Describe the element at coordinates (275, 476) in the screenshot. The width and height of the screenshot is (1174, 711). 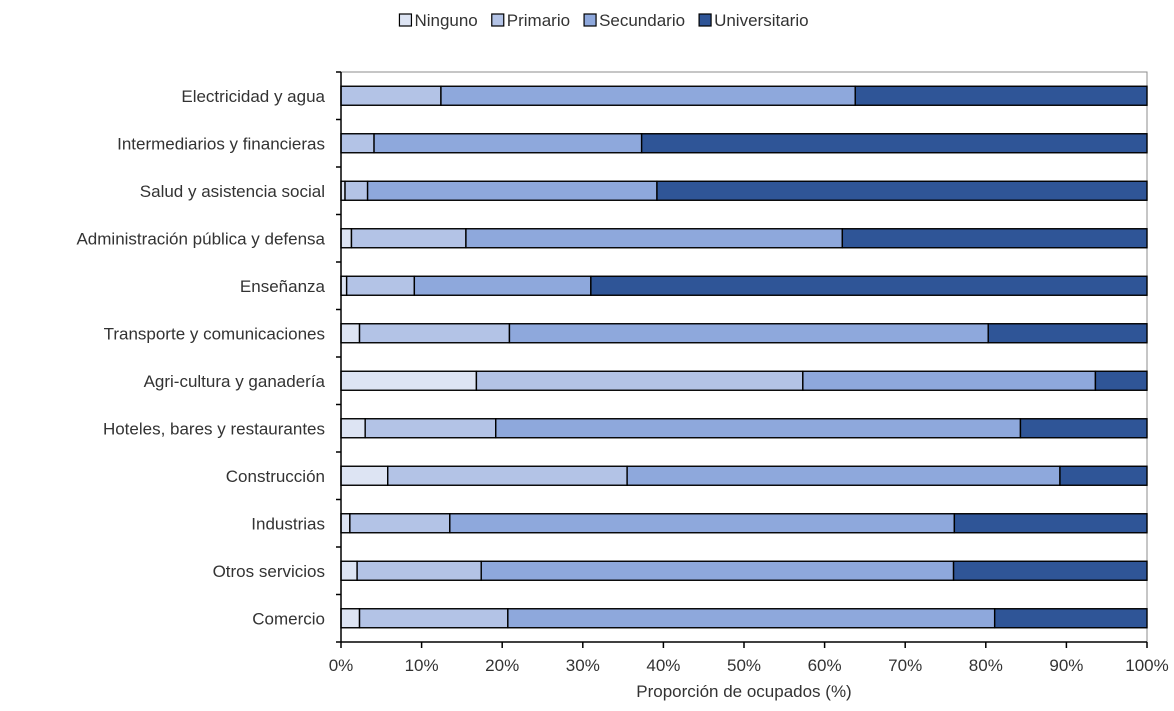
I see `category-label: Construcción` at that location.